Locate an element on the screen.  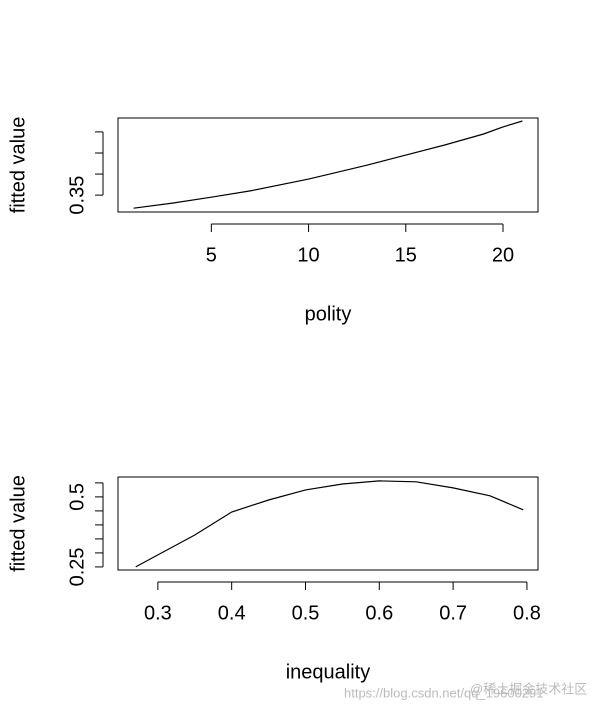
watermark-url: https://blog.csdn.net/qq_19600291 is located at coordinates (444, 692).